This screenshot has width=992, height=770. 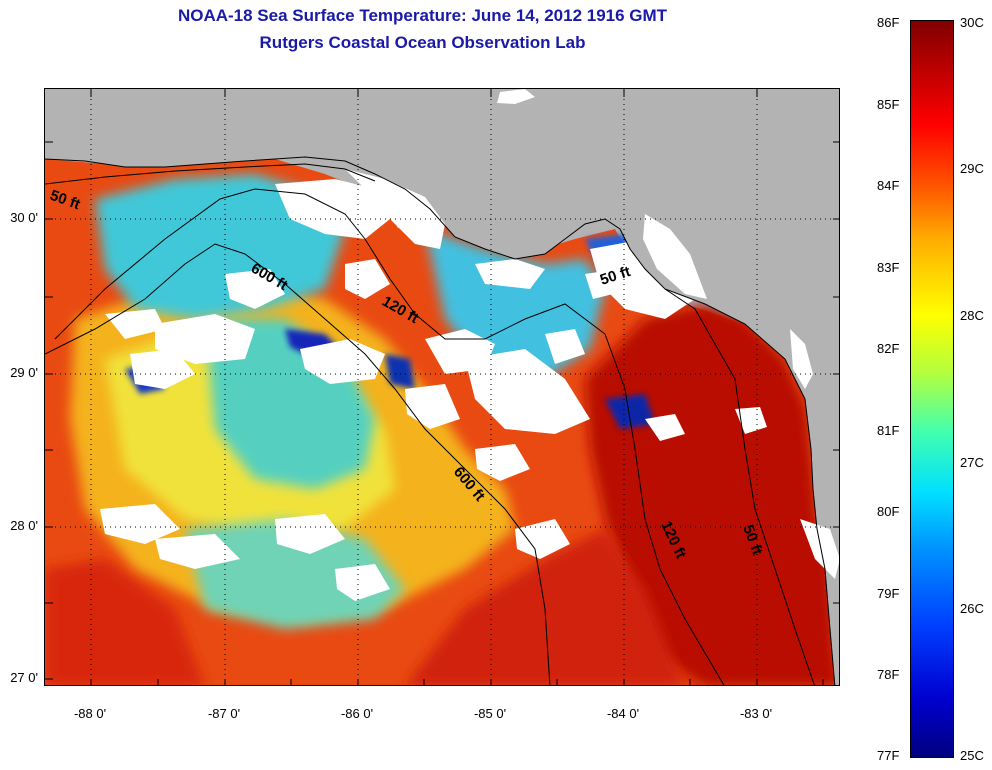 What do you see at coordinates (357, 713) in the screenshot?
I see `lon-label-86: -86 0'` at bounding box center [357, 713].